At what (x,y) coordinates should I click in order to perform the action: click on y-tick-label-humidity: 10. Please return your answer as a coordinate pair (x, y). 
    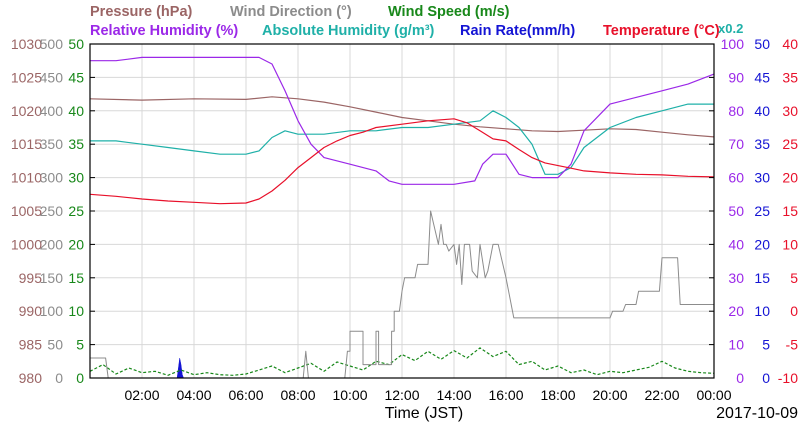
    Looking at the image, I should click on (736, 345).